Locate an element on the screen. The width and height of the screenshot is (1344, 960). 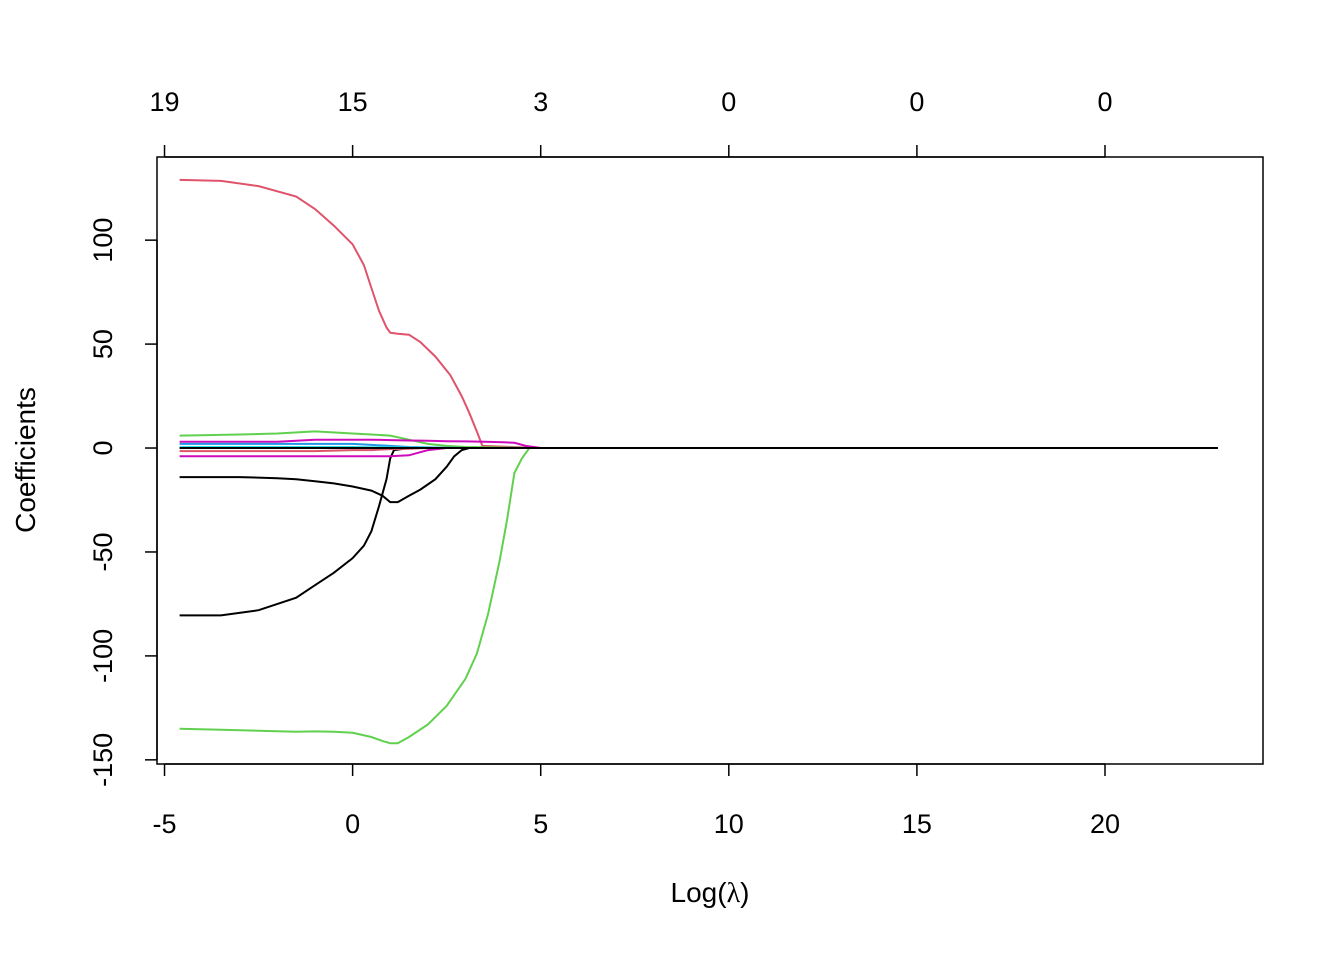
top-tick-label: 19 is located at coordinates (165, 102).